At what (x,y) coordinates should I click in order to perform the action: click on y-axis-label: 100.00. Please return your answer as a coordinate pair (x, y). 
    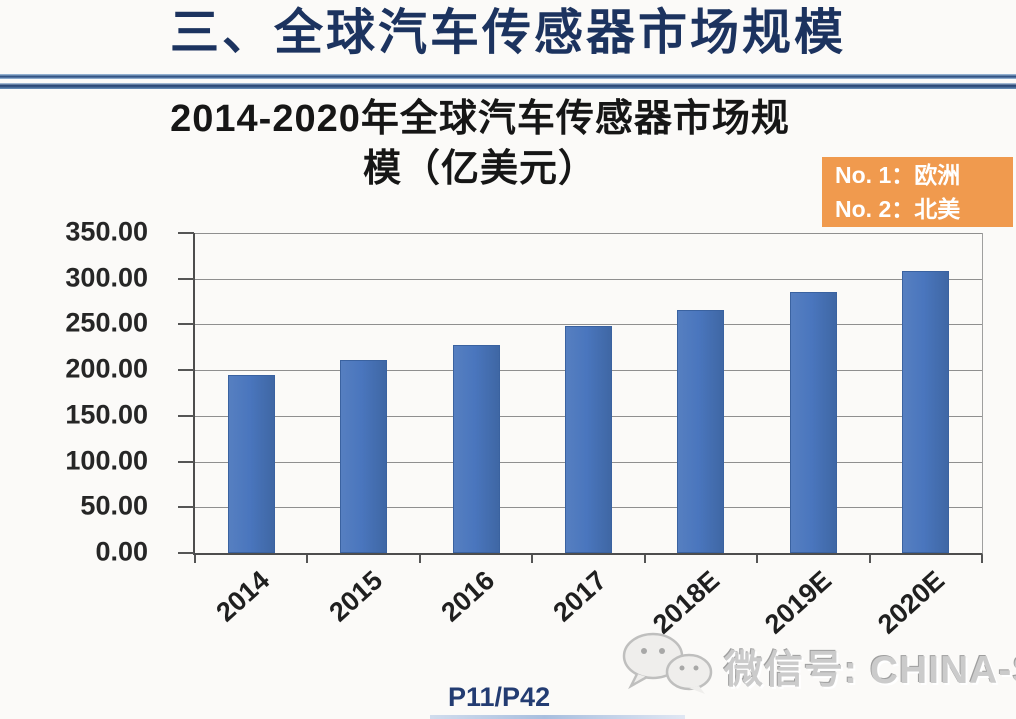
    Looking at the image, I should click on (106, 459).